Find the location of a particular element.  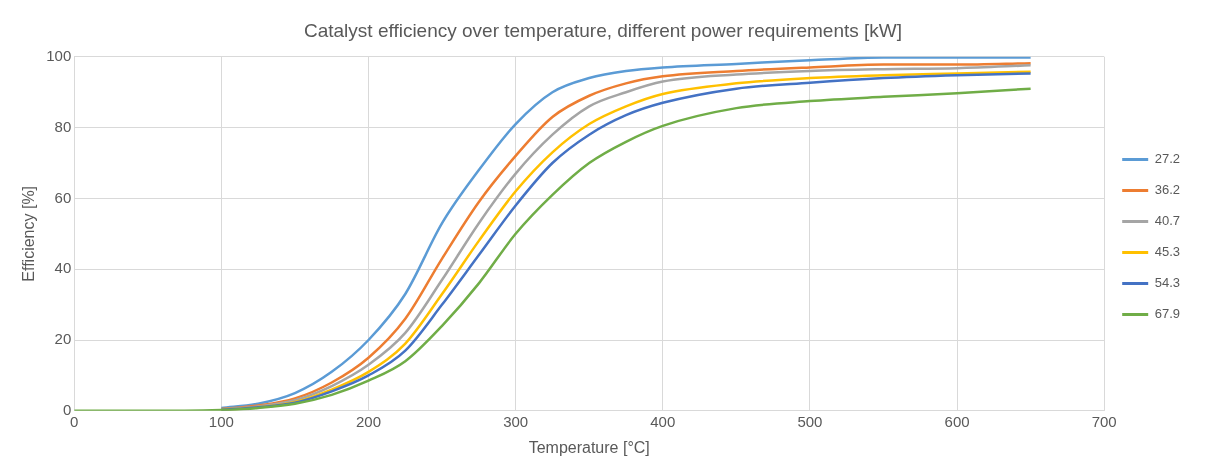

x-axis-title: Temperature [°C] is located at coordinates (589, 447).